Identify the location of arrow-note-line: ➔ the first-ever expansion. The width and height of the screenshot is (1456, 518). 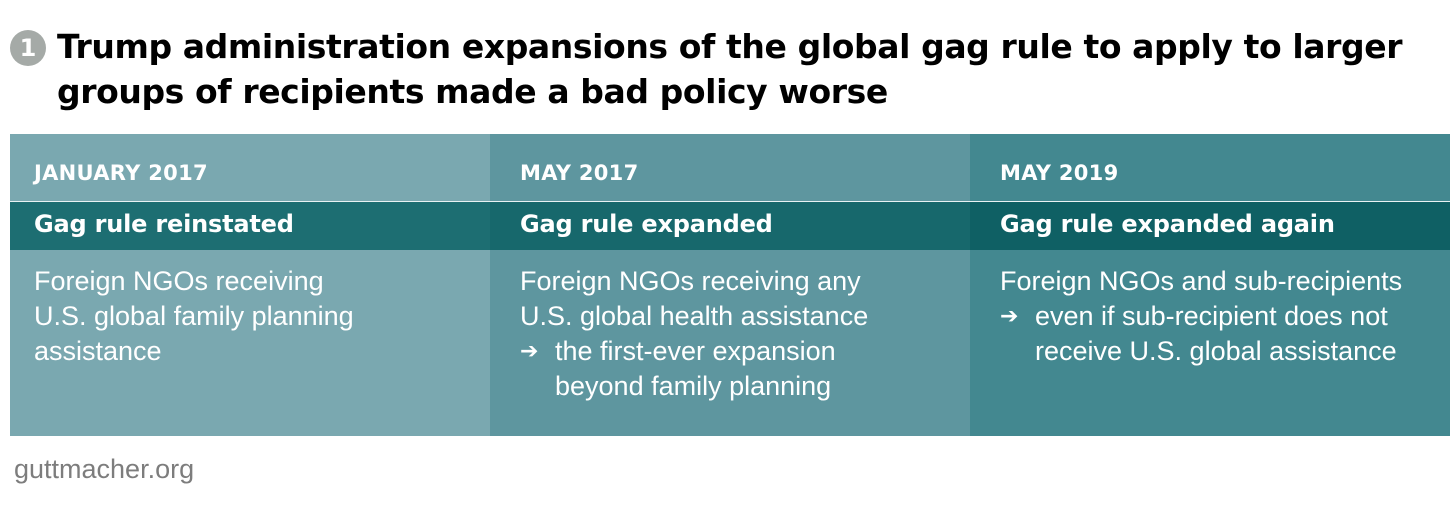
(740, 351).